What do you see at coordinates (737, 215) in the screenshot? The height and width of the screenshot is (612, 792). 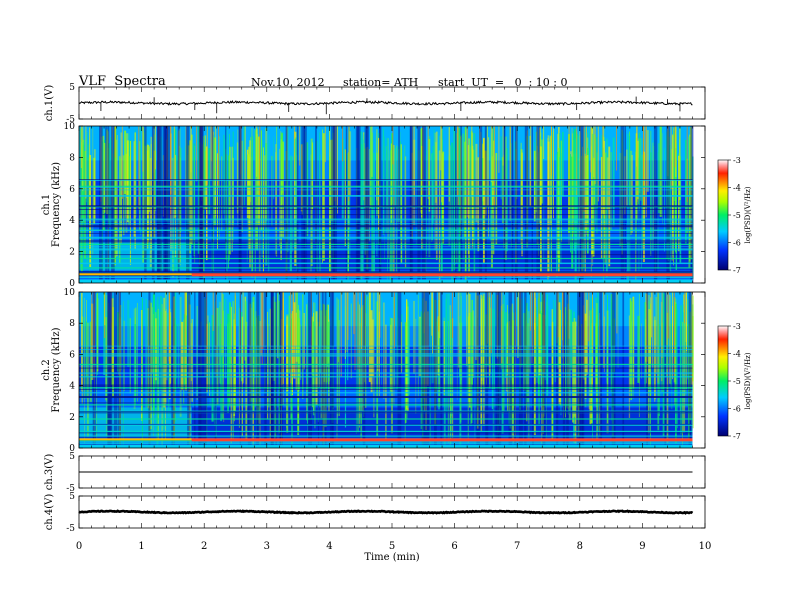 I see `ch1-spectrogram-colorbar-tick-label: -5` at bounding box center [737, 215].